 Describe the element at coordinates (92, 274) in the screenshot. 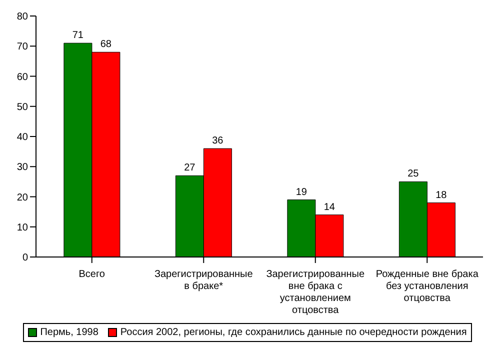

I see `x-tick-label: Всего` at that location.